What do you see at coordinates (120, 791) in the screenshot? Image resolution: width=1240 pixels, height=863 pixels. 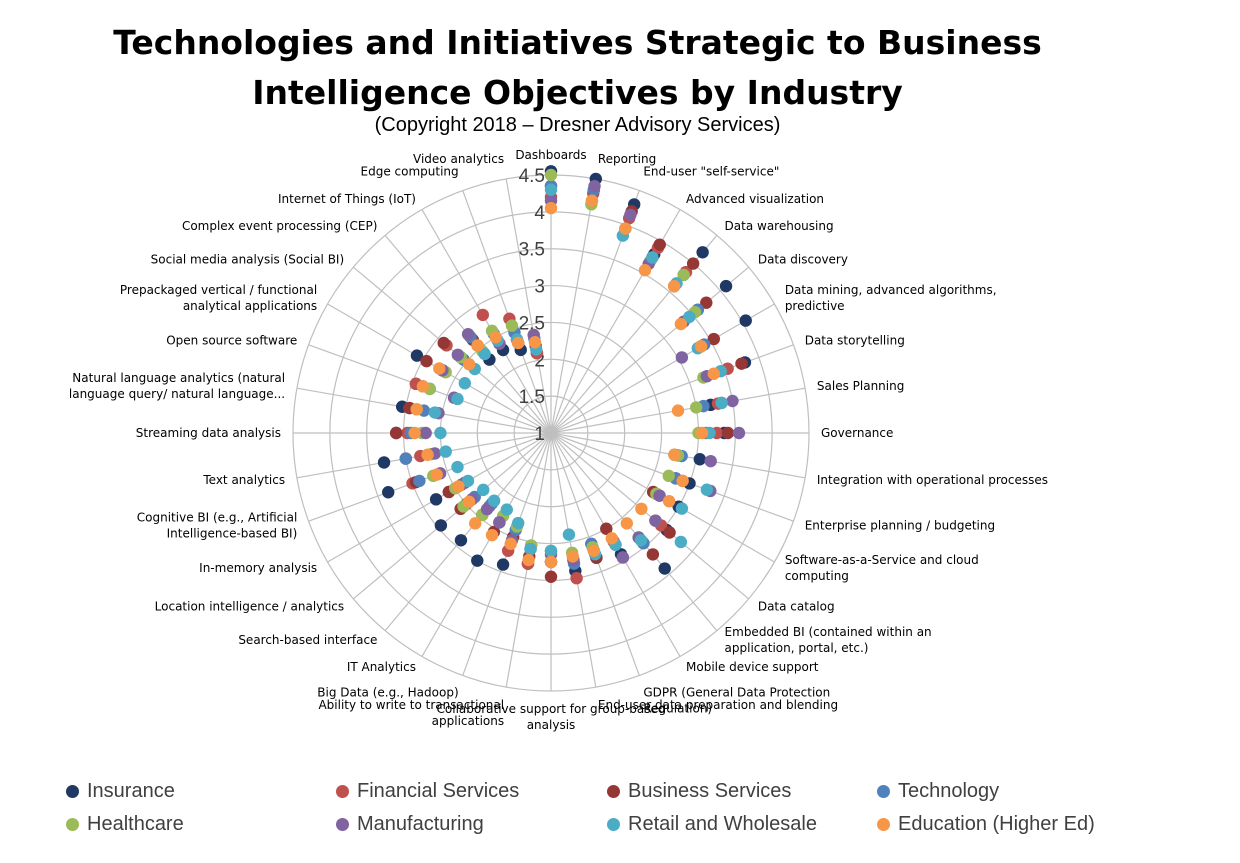 I see `legend-item-insurance: Insurance` at bounding box center [120, 791].